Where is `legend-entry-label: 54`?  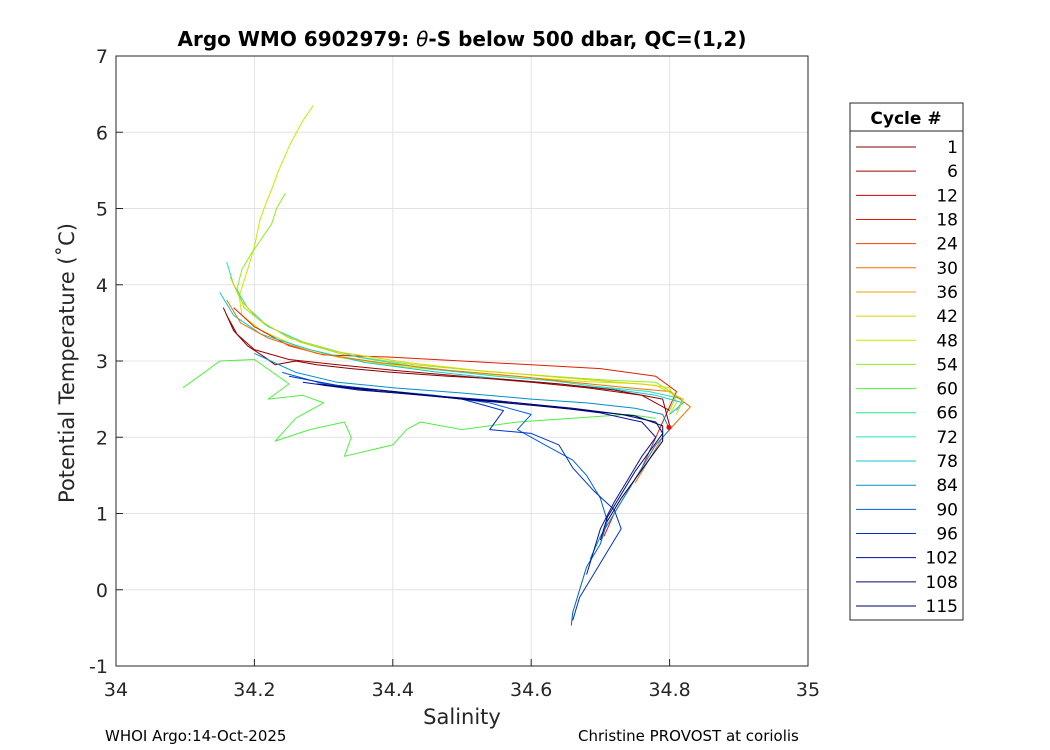
legend-entry-label: 54 is located at coordinates (947, 365).